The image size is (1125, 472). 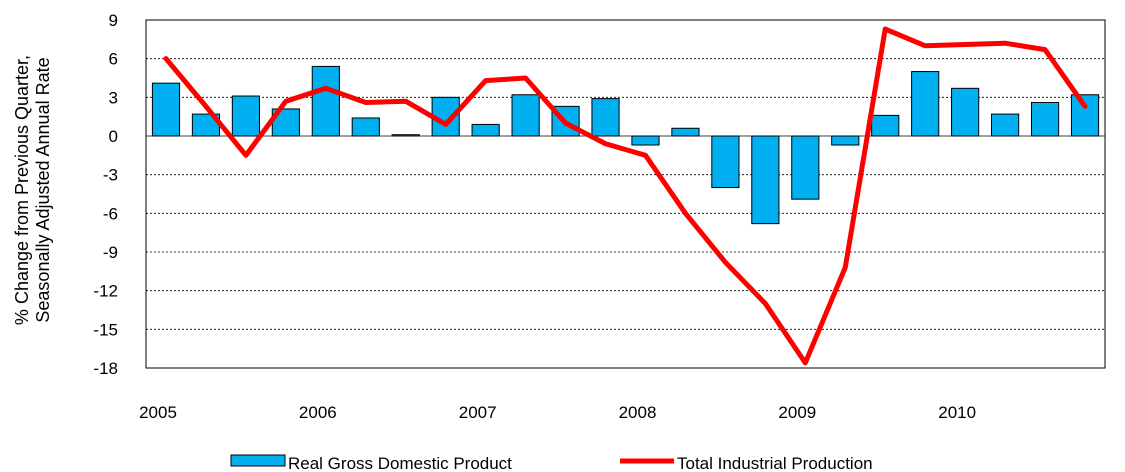 I want to click on legend-swatch-gdp, so click(x=258, y=460).